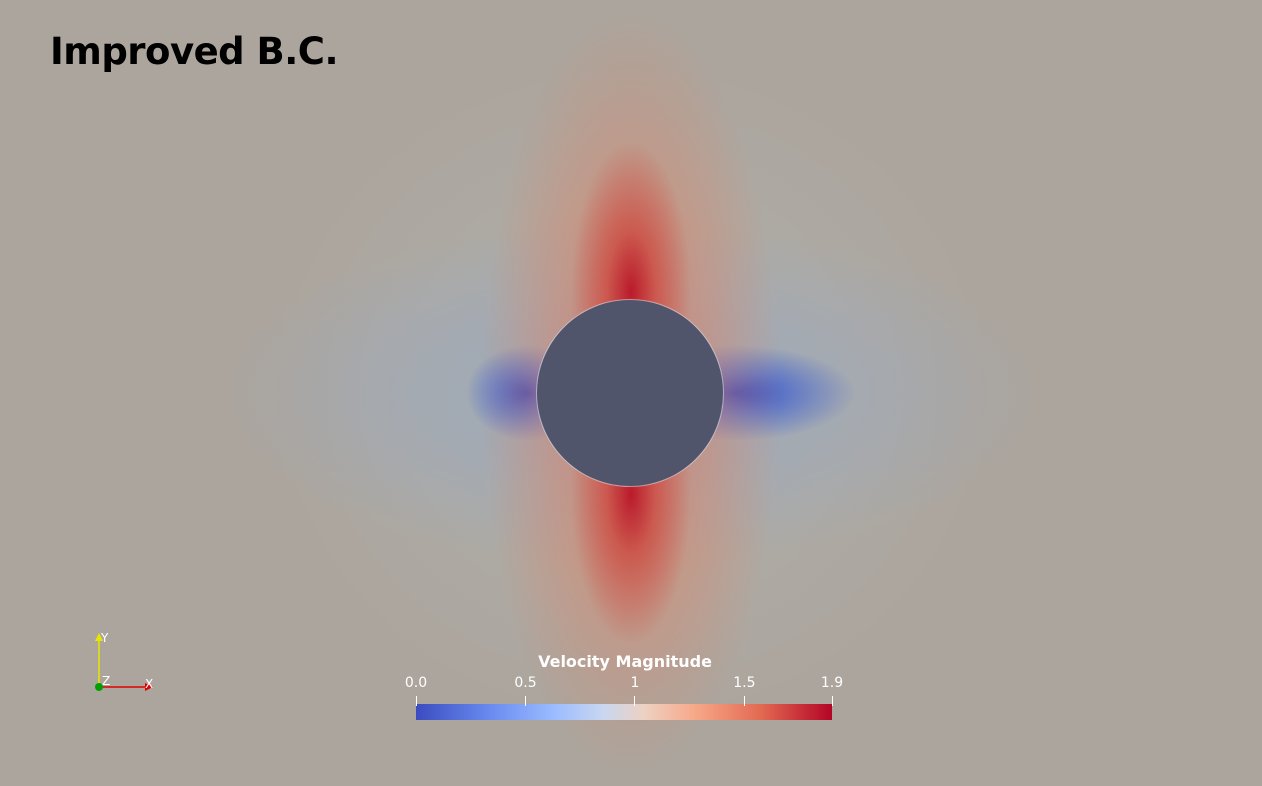 This screenshot has width=1262, height=786. Describe the element at coordinates (99, 637) in the screenshot. I see `y-axis-arrowhead` at that location.